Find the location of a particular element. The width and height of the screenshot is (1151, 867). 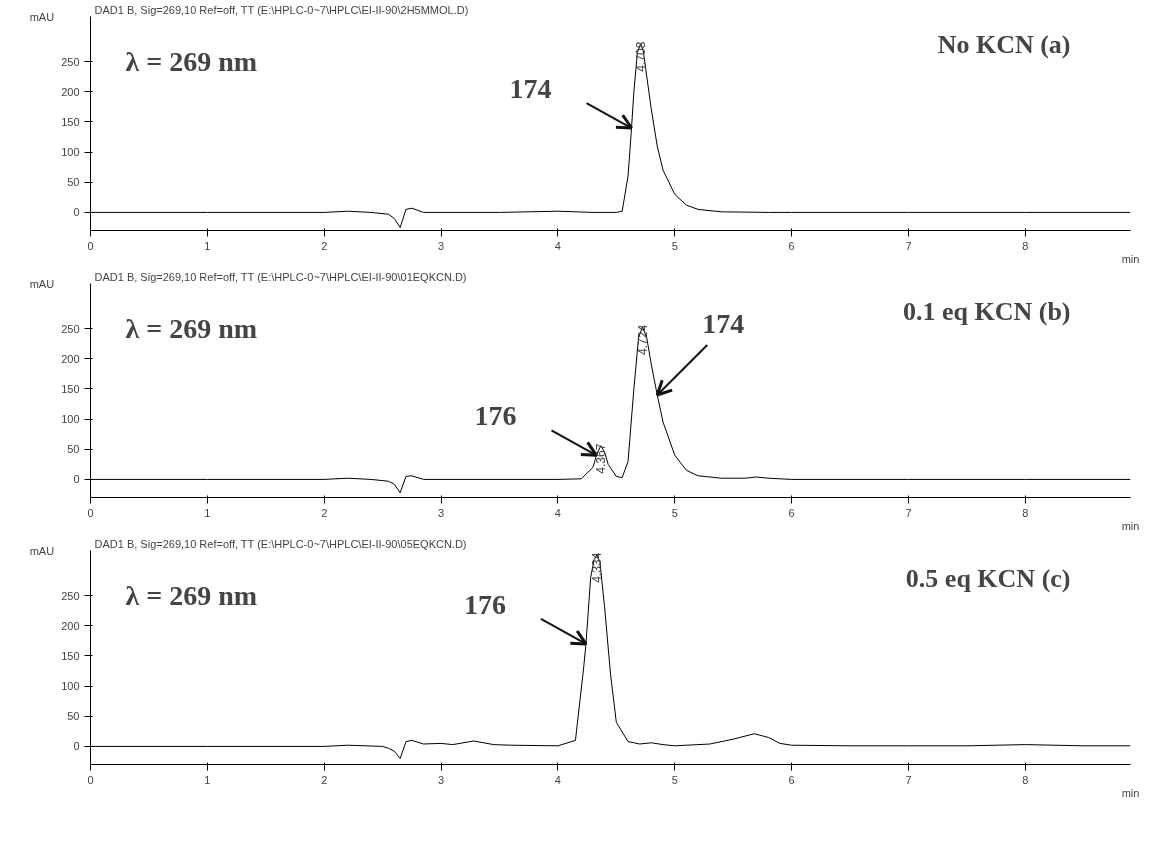

chart-title: DAD1 B, Sig=269,10 Ref=off, TT (E:\HPLC-0~7\HPLC\EI-II-90\05EQKCN.D) is located at coordinates (280, 543).